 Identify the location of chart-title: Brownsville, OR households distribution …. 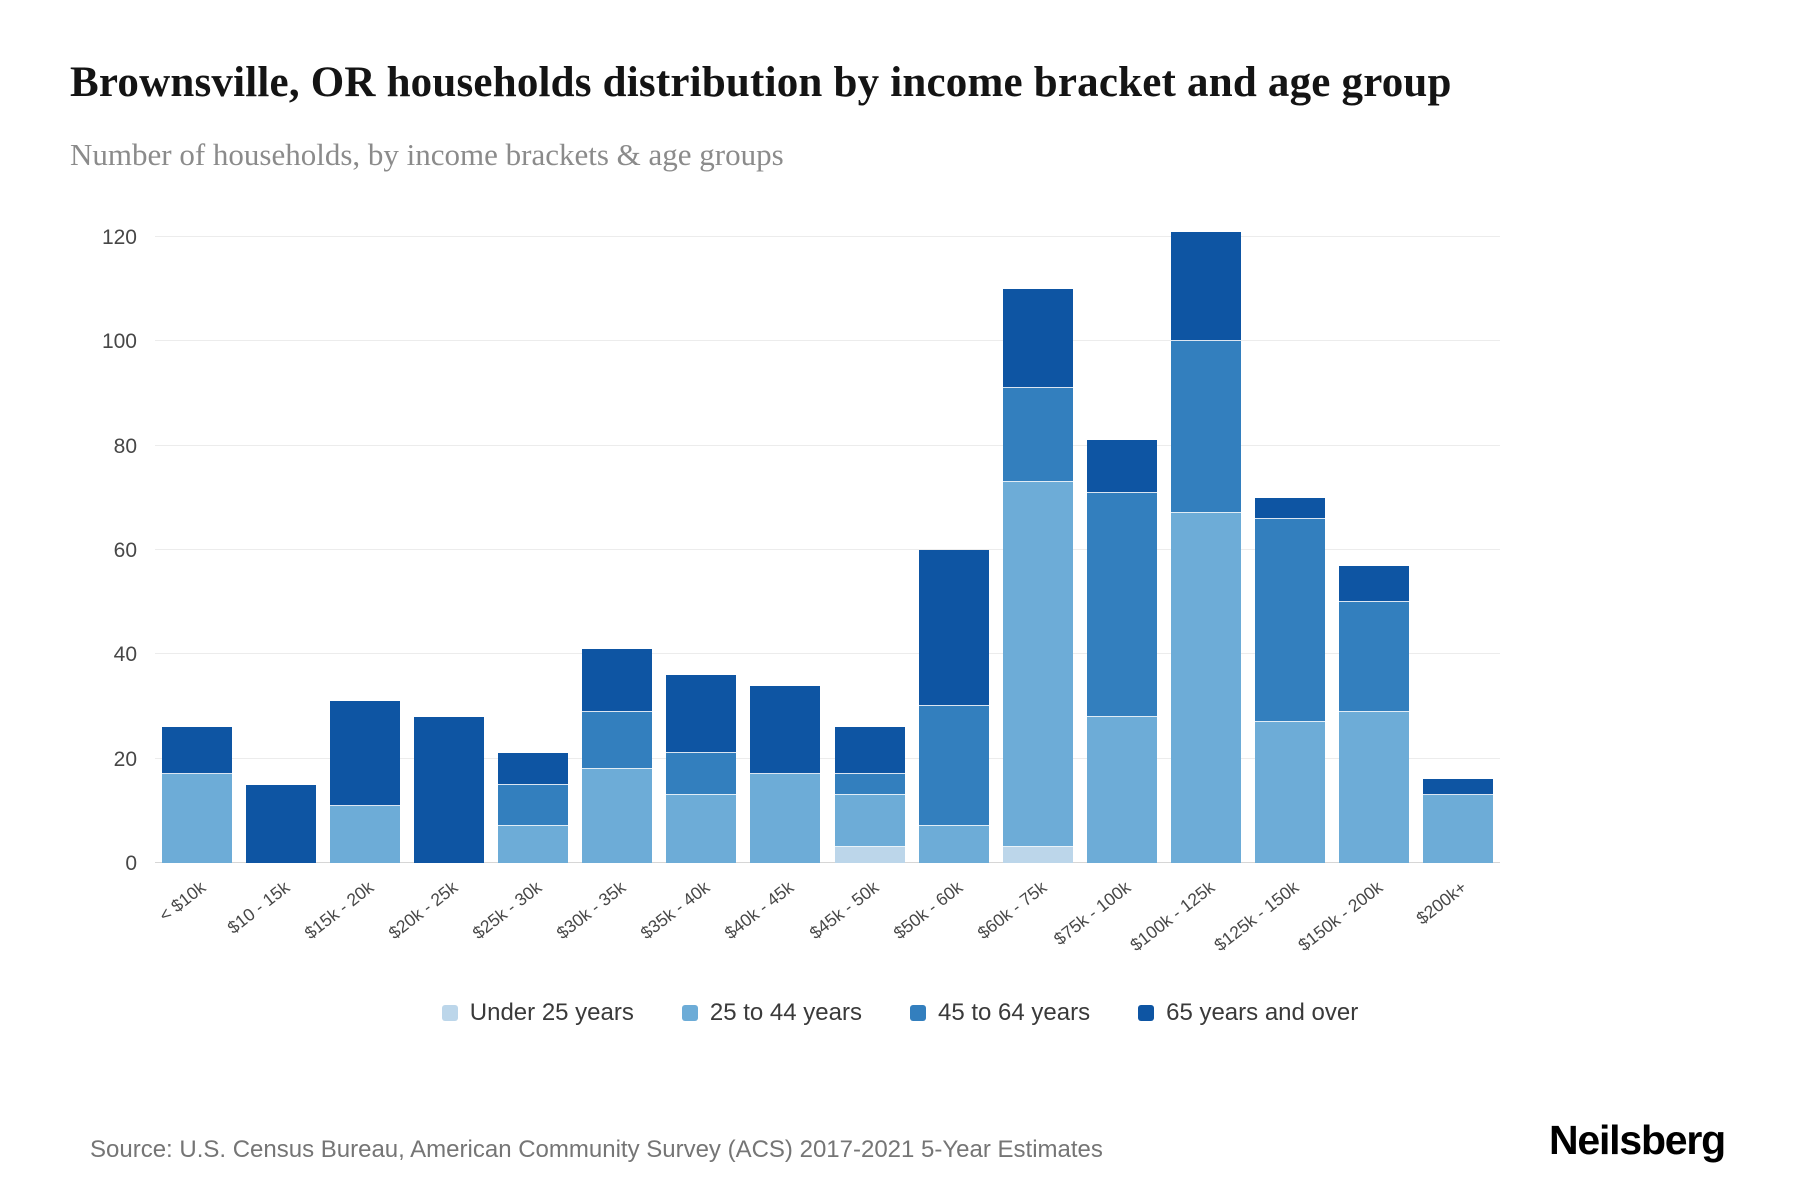
(761, 82).